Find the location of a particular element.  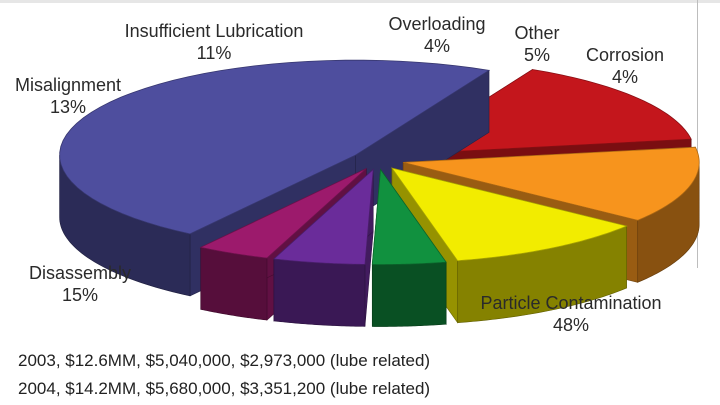

label-misalignment-pct: 13% is located at coordinates (68, 107).